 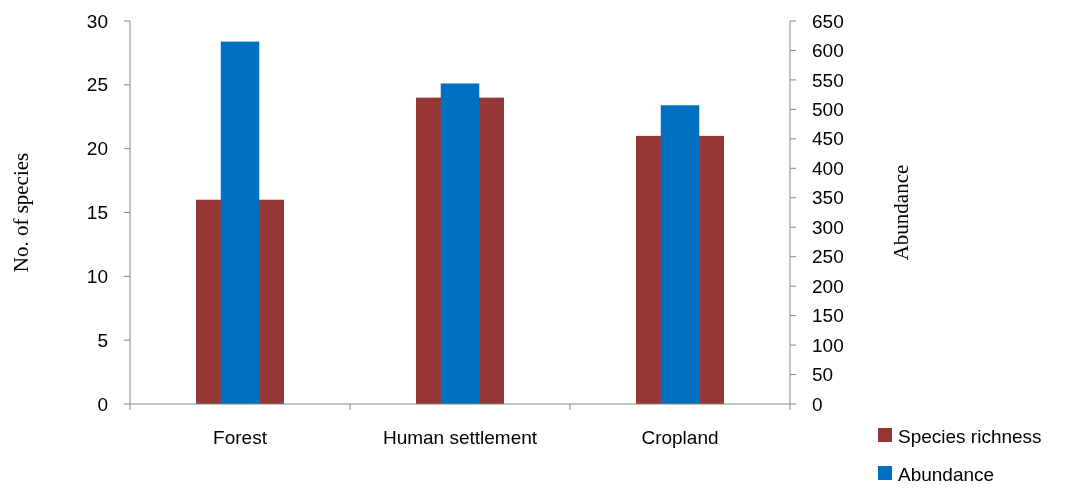 I want to click on y-tick-label: 5, so click(x=102, y=340).